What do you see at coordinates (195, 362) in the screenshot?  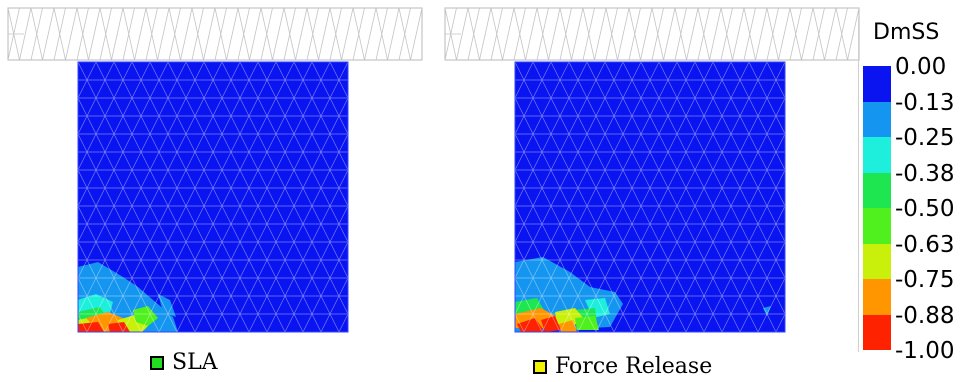 I see `caption-sla-label: SLA` at bounding box center [195, 362].